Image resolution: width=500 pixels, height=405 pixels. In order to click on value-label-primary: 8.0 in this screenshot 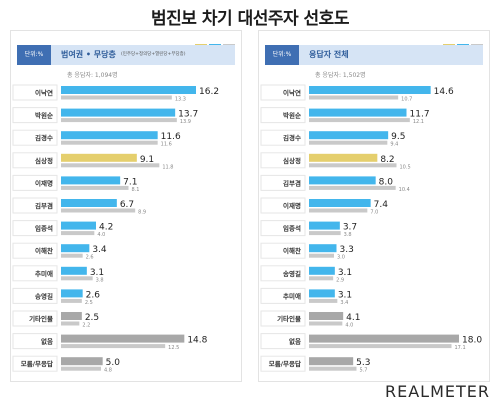, I will do `click(386, 182)`.